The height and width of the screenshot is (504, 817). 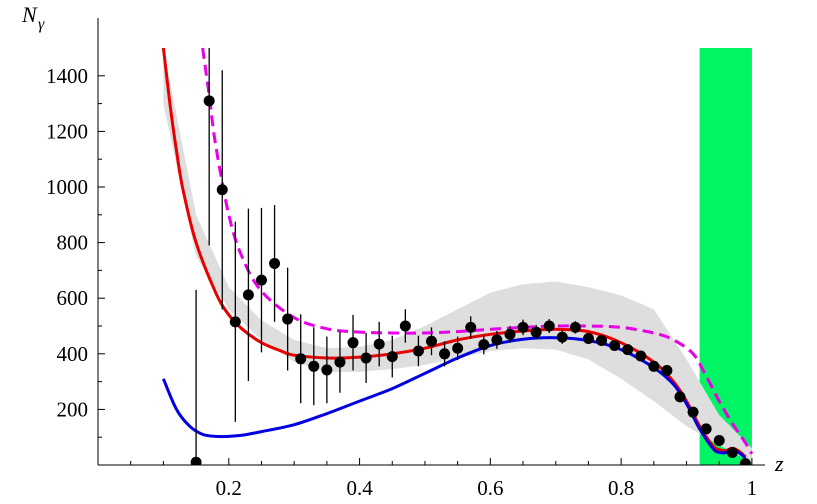 I want to click on y-tick-label: 800, so click(x=73, y=243).